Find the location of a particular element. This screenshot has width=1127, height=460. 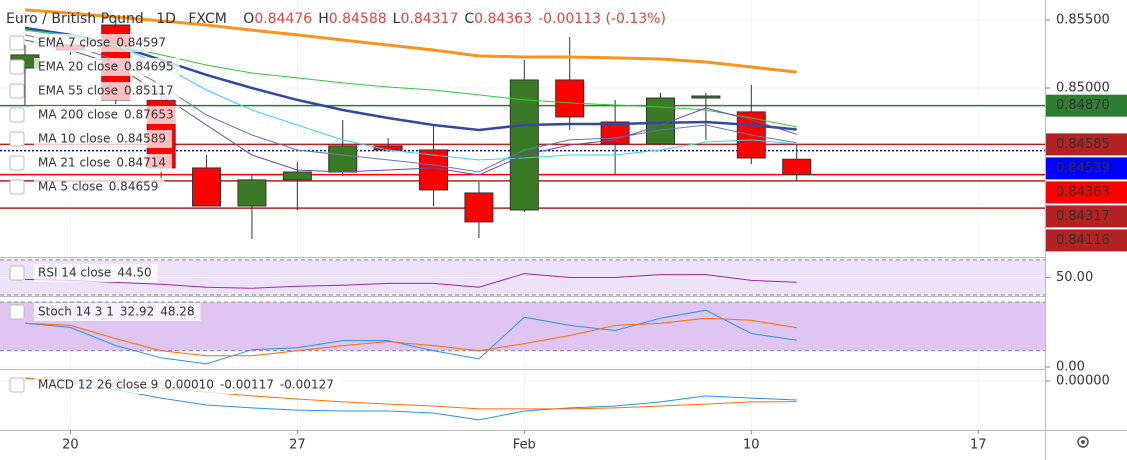

legend-value: 0.84589 is located at coordinates (141, 139).